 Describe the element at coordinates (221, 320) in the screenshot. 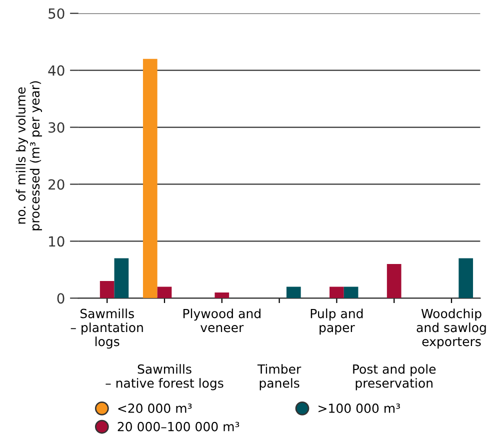

I see `x-tick-label: Plywood and veneer` at that location.